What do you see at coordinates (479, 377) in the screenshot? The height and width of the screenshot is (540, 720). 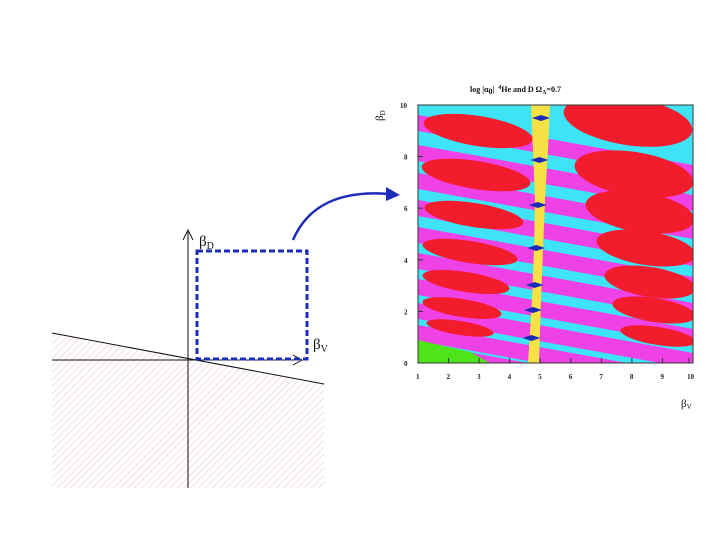 I see `x-tick-label: 3` at bounding box center [479, 377].